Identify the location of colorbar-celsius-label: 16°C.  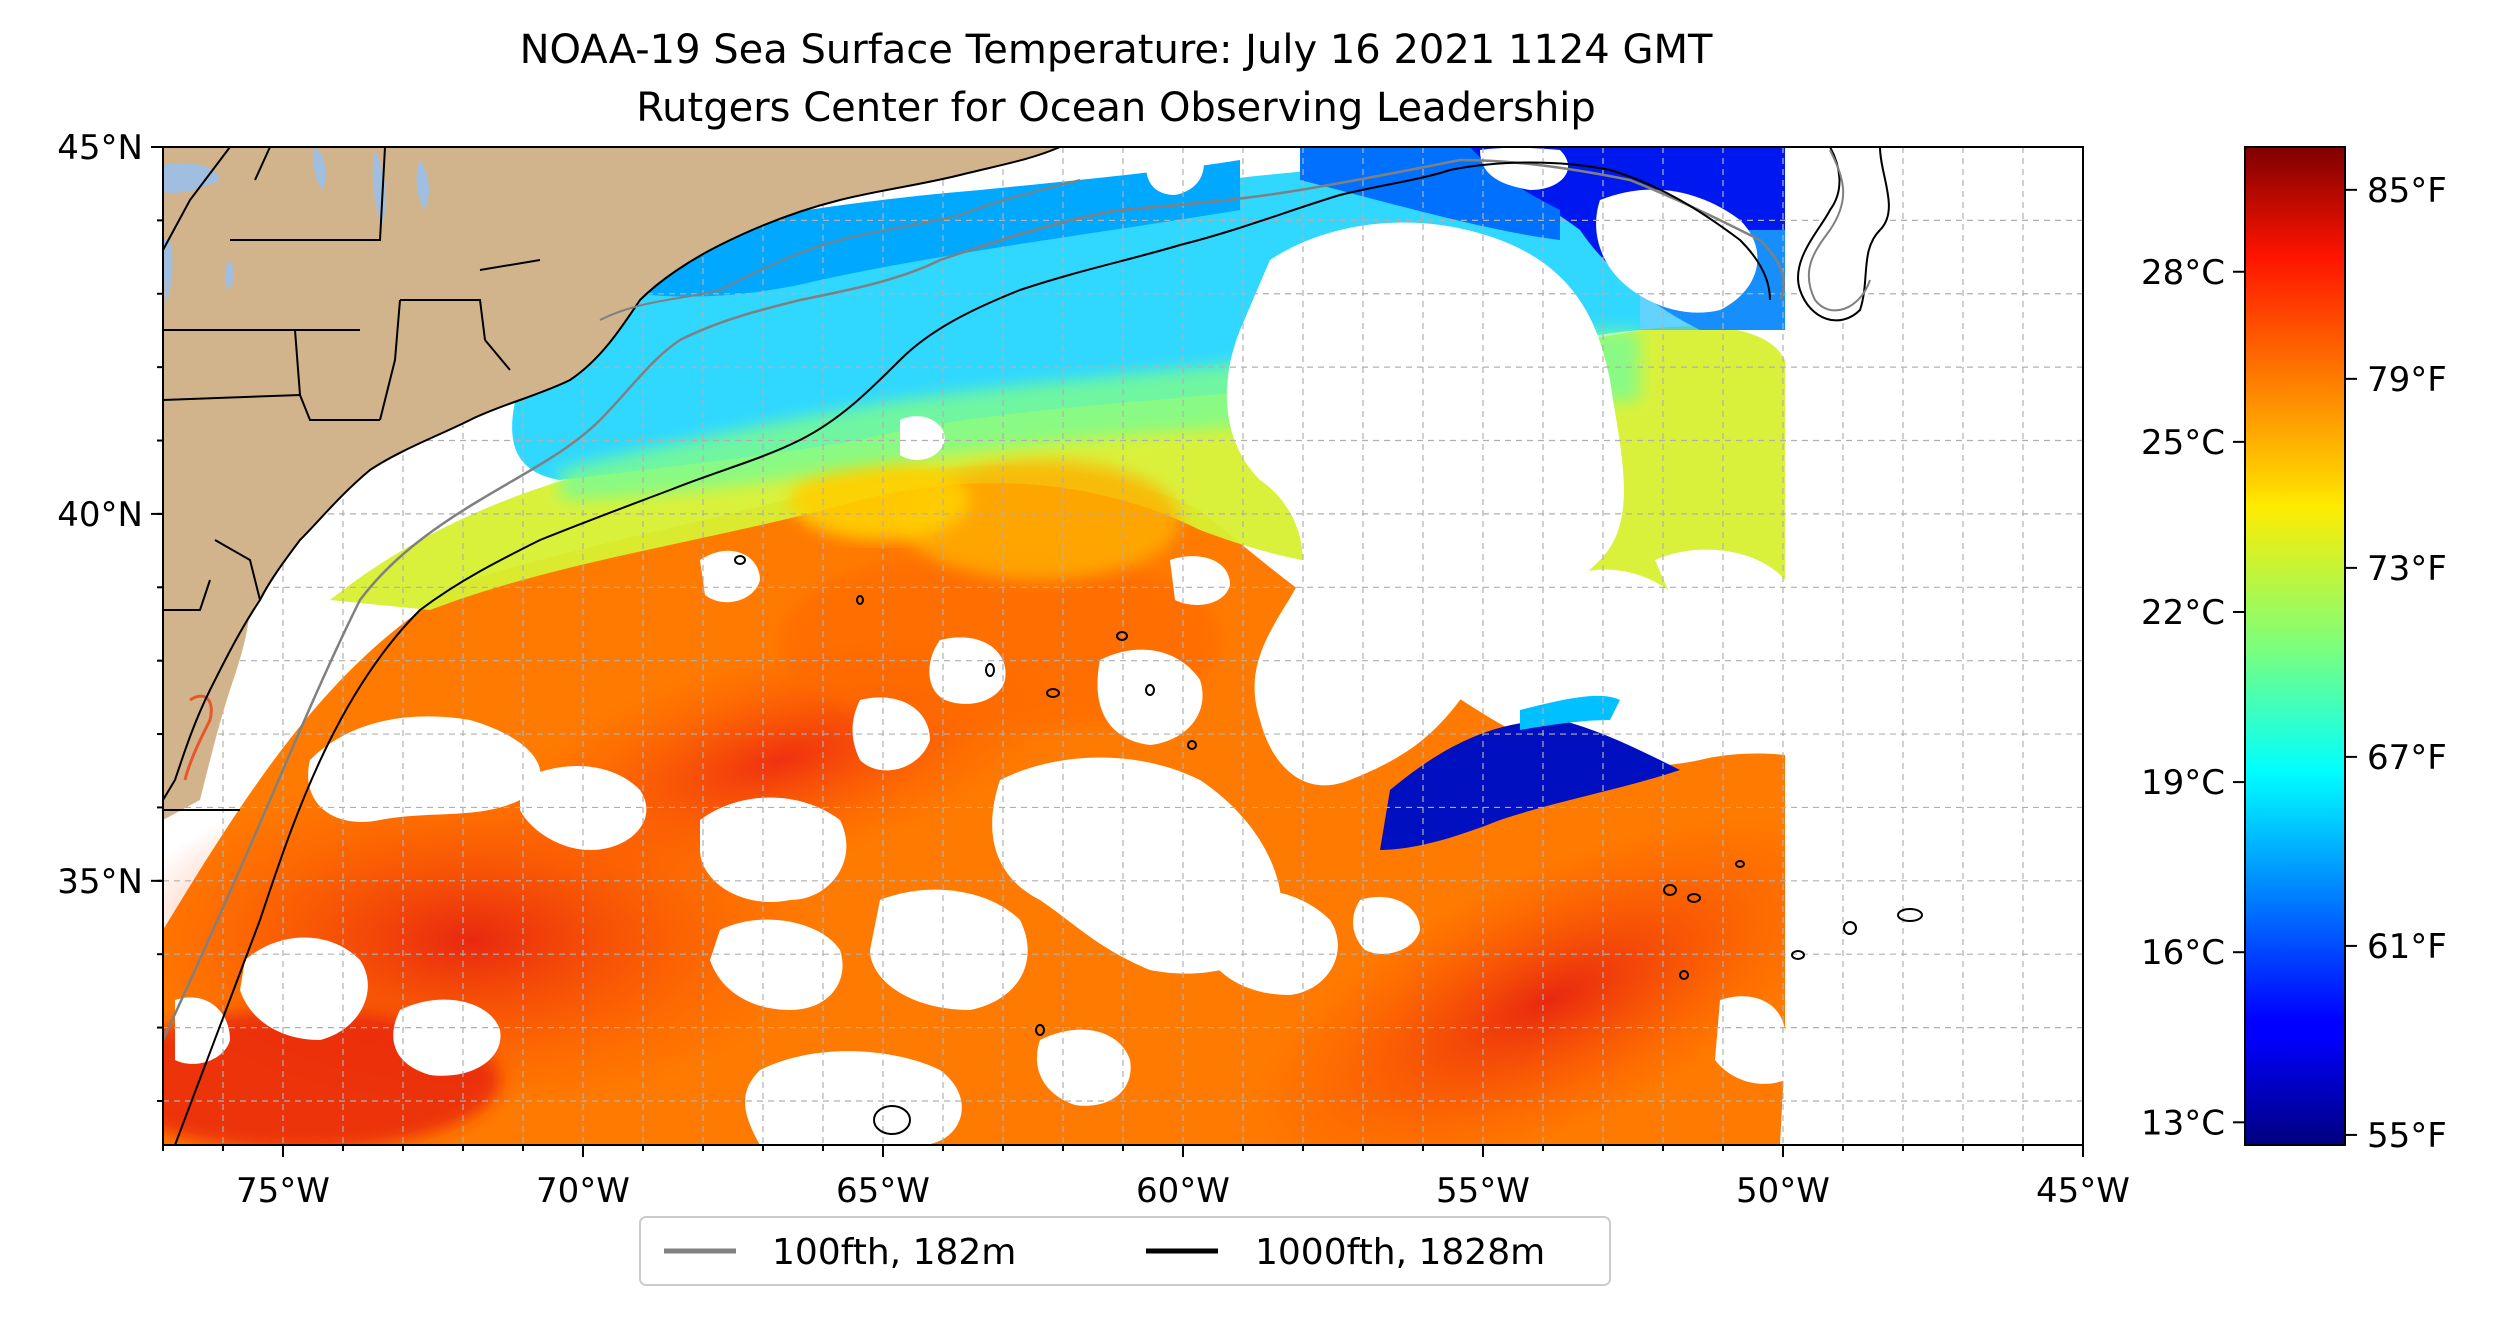
(2183, 953).